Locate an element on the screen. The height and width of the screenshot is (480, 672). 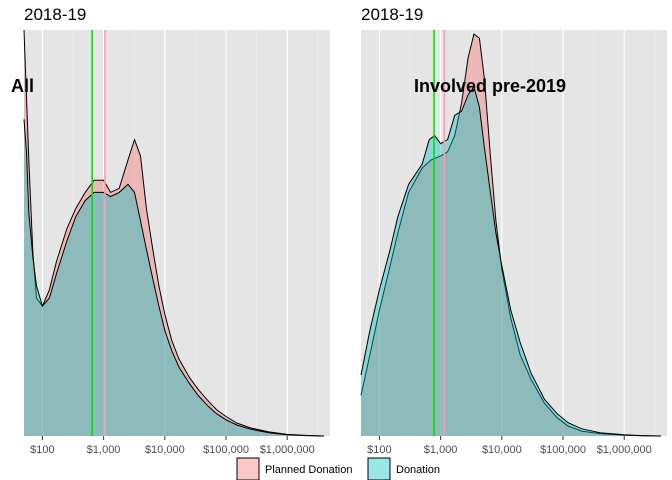
panel-2-x-axis: $100 $1,000 $10,000 $100,000 $1,000,000 is located at coordinates (509, 446).